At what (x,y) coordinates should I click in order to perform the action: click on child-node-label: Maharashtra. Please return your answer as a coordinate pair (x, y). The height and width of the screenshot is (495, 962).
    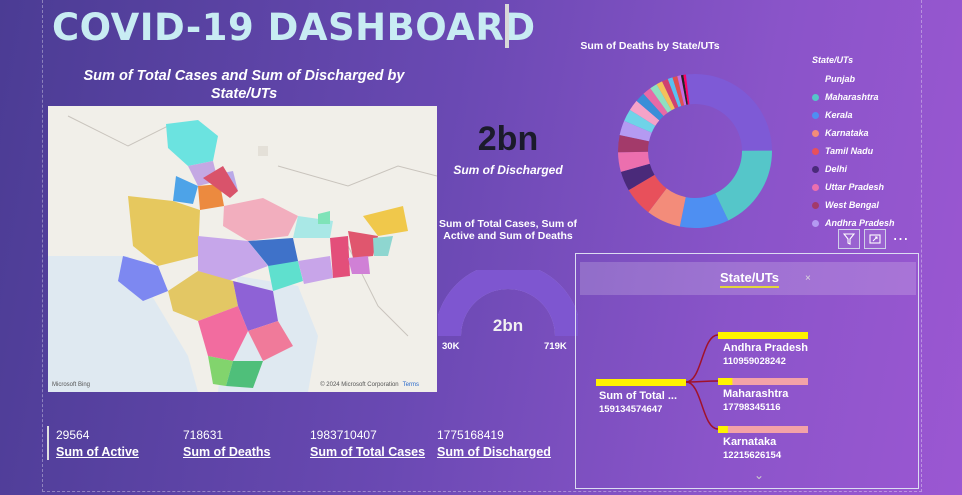
    Looking at the image, I should click on (756, 394).